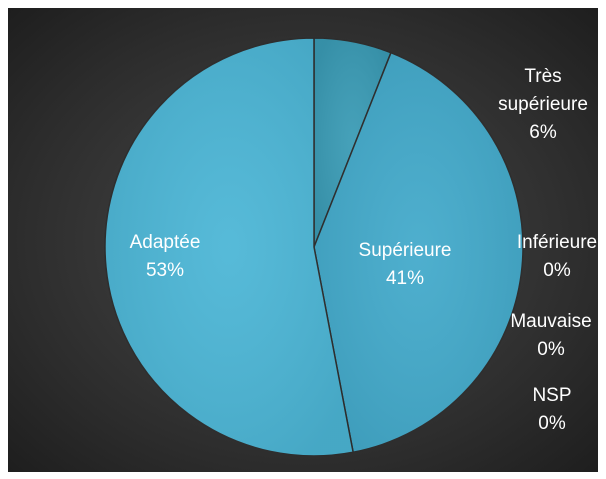 This screenshot has width=606, height=479. I want to click on data-label-superieure: Supérieure 41%, so click(405, 264).